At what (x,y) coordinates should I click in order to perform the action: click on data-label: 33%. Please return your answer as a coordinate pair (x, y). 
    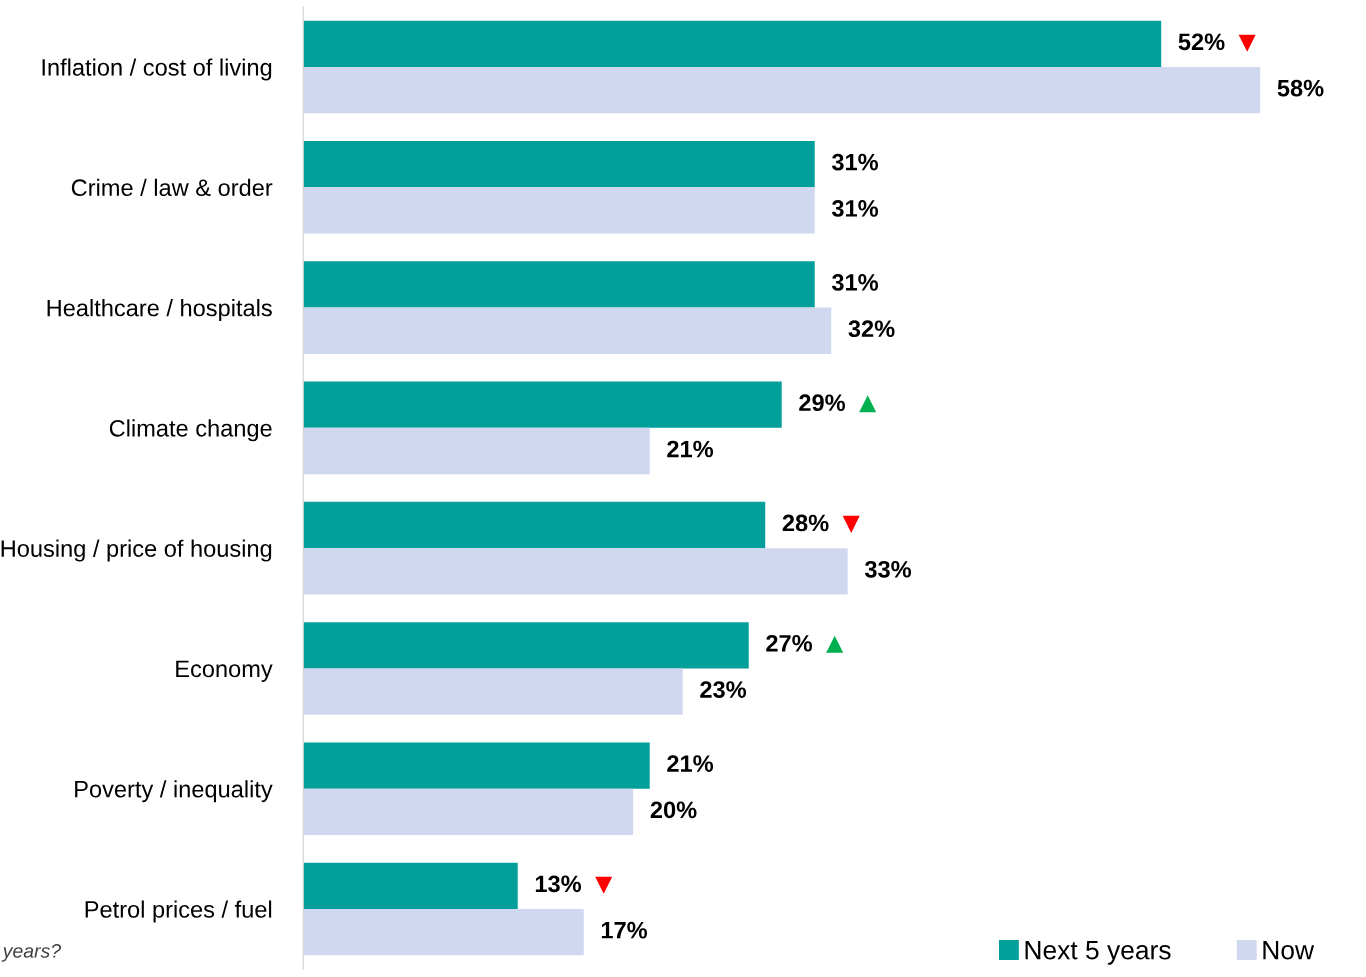
    Looking at the image, I should click on (888, 569).